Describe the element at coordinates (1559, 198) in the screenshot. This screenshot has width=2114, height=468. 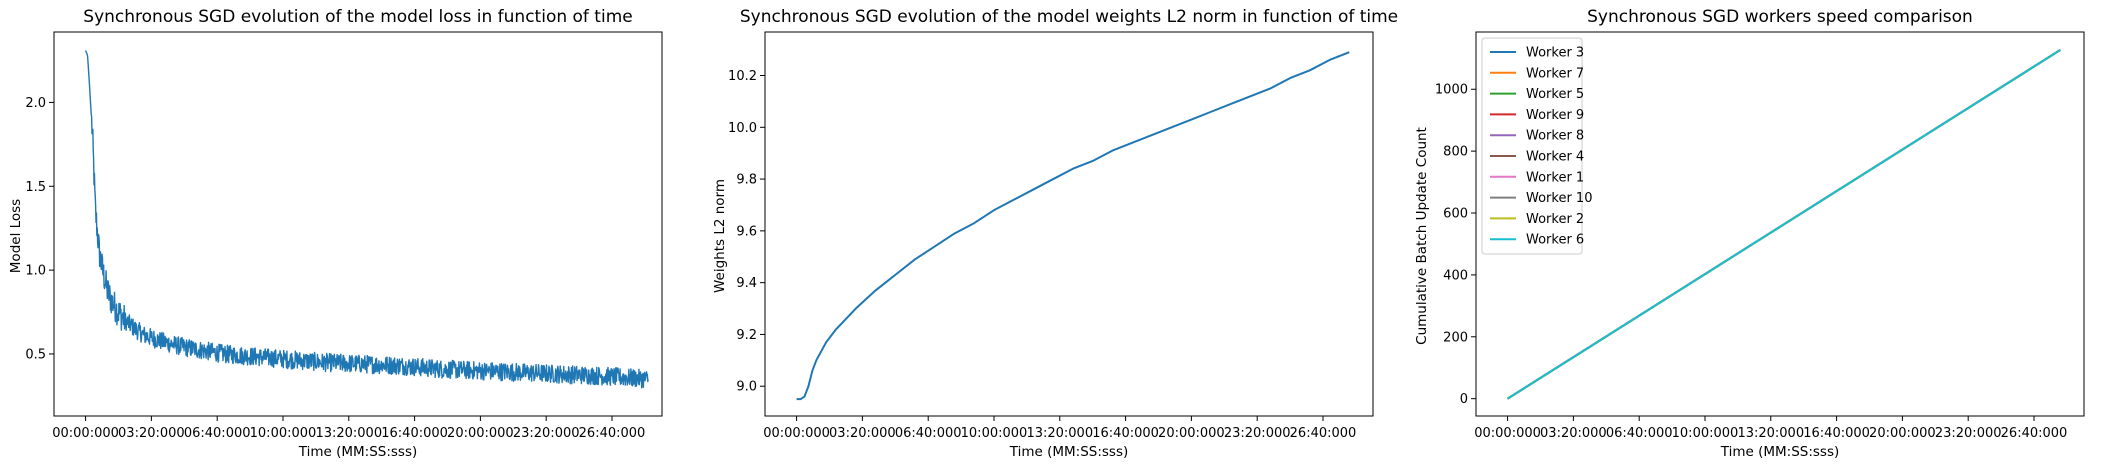
I see `legend-label: Worker 10` at that location.